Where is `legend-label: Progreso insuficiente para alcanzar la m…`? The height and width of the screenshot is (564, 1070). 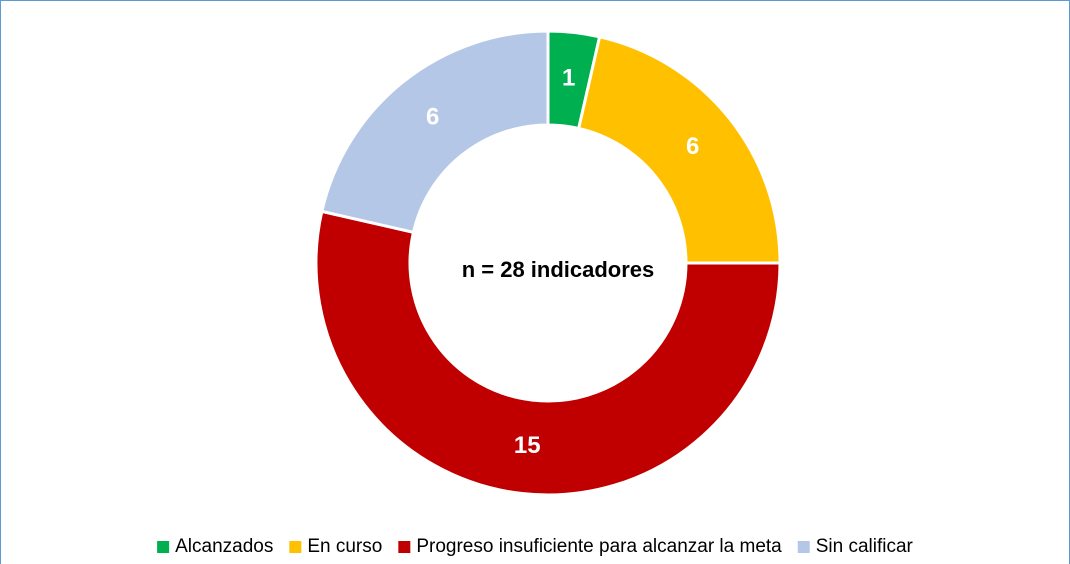
legend-label: Progreso insuficiente para alcanzar la m… is located at coordinates (599, 546).